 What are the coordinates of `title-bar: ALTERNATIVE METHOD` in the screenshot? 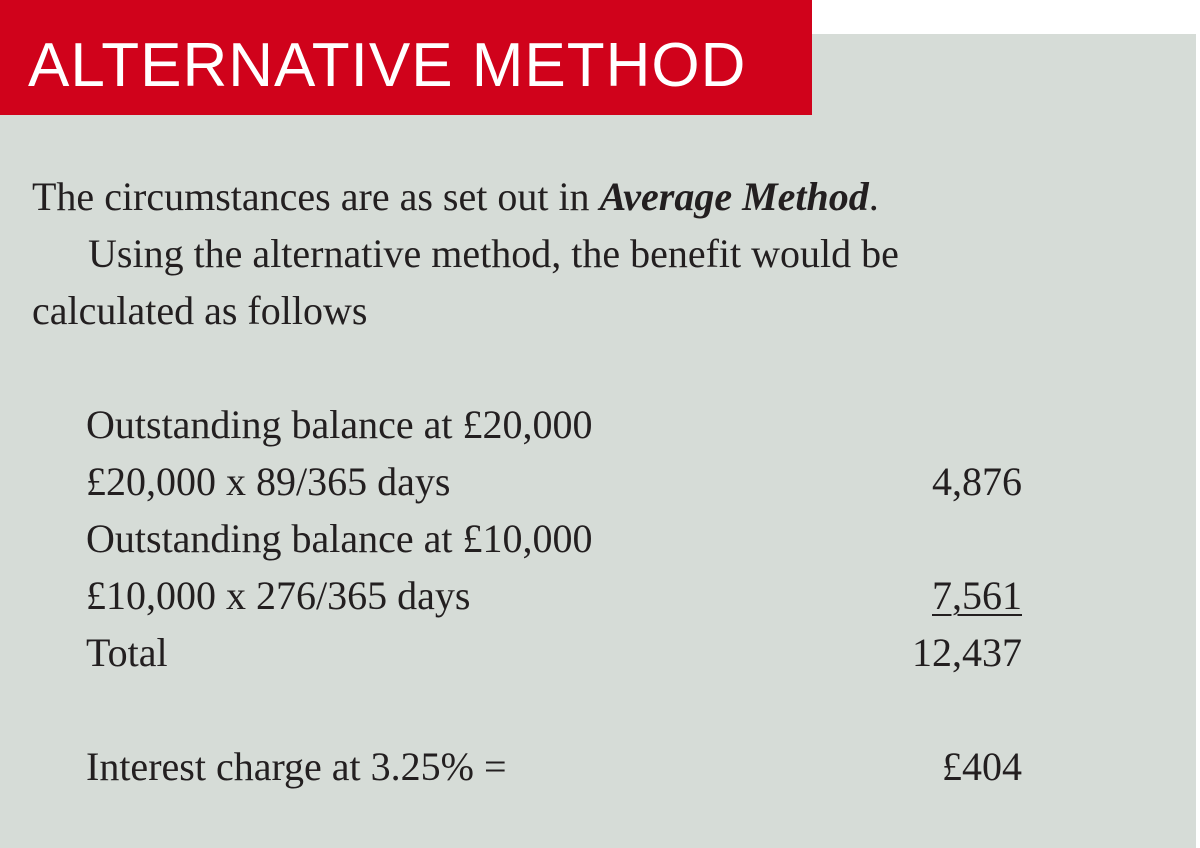 It's located at (406, 57).